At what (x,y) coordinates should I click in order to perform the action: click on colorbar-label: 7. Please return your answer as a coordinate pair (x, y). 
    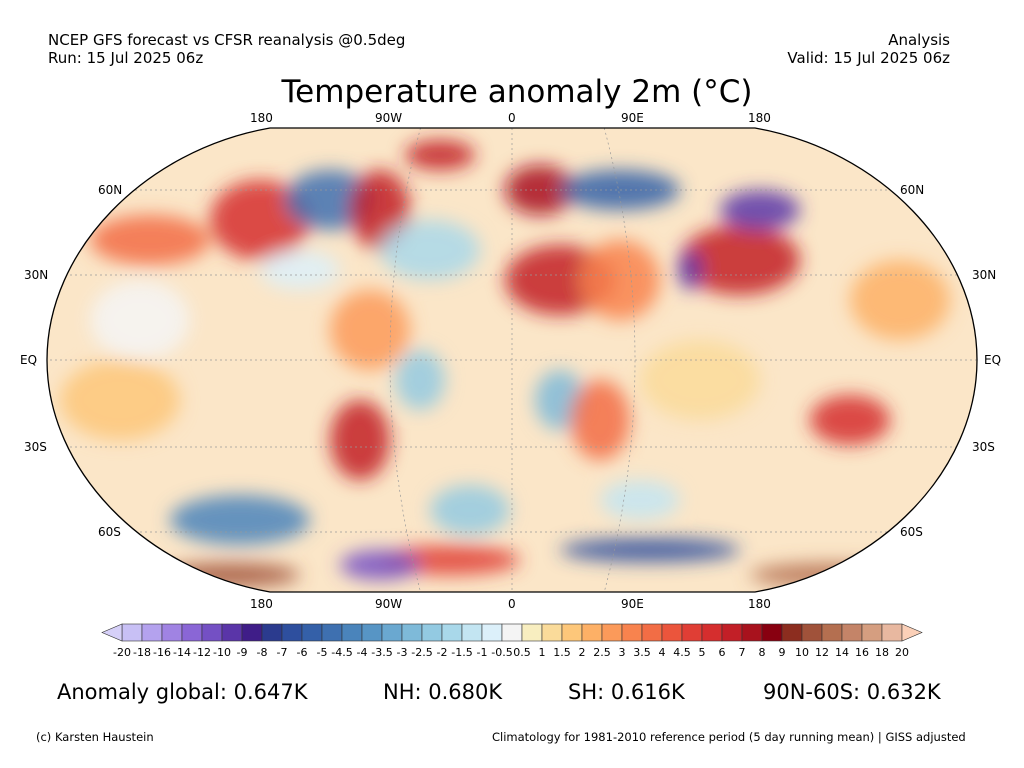
    Looking at the image, I should click on (742, 652).